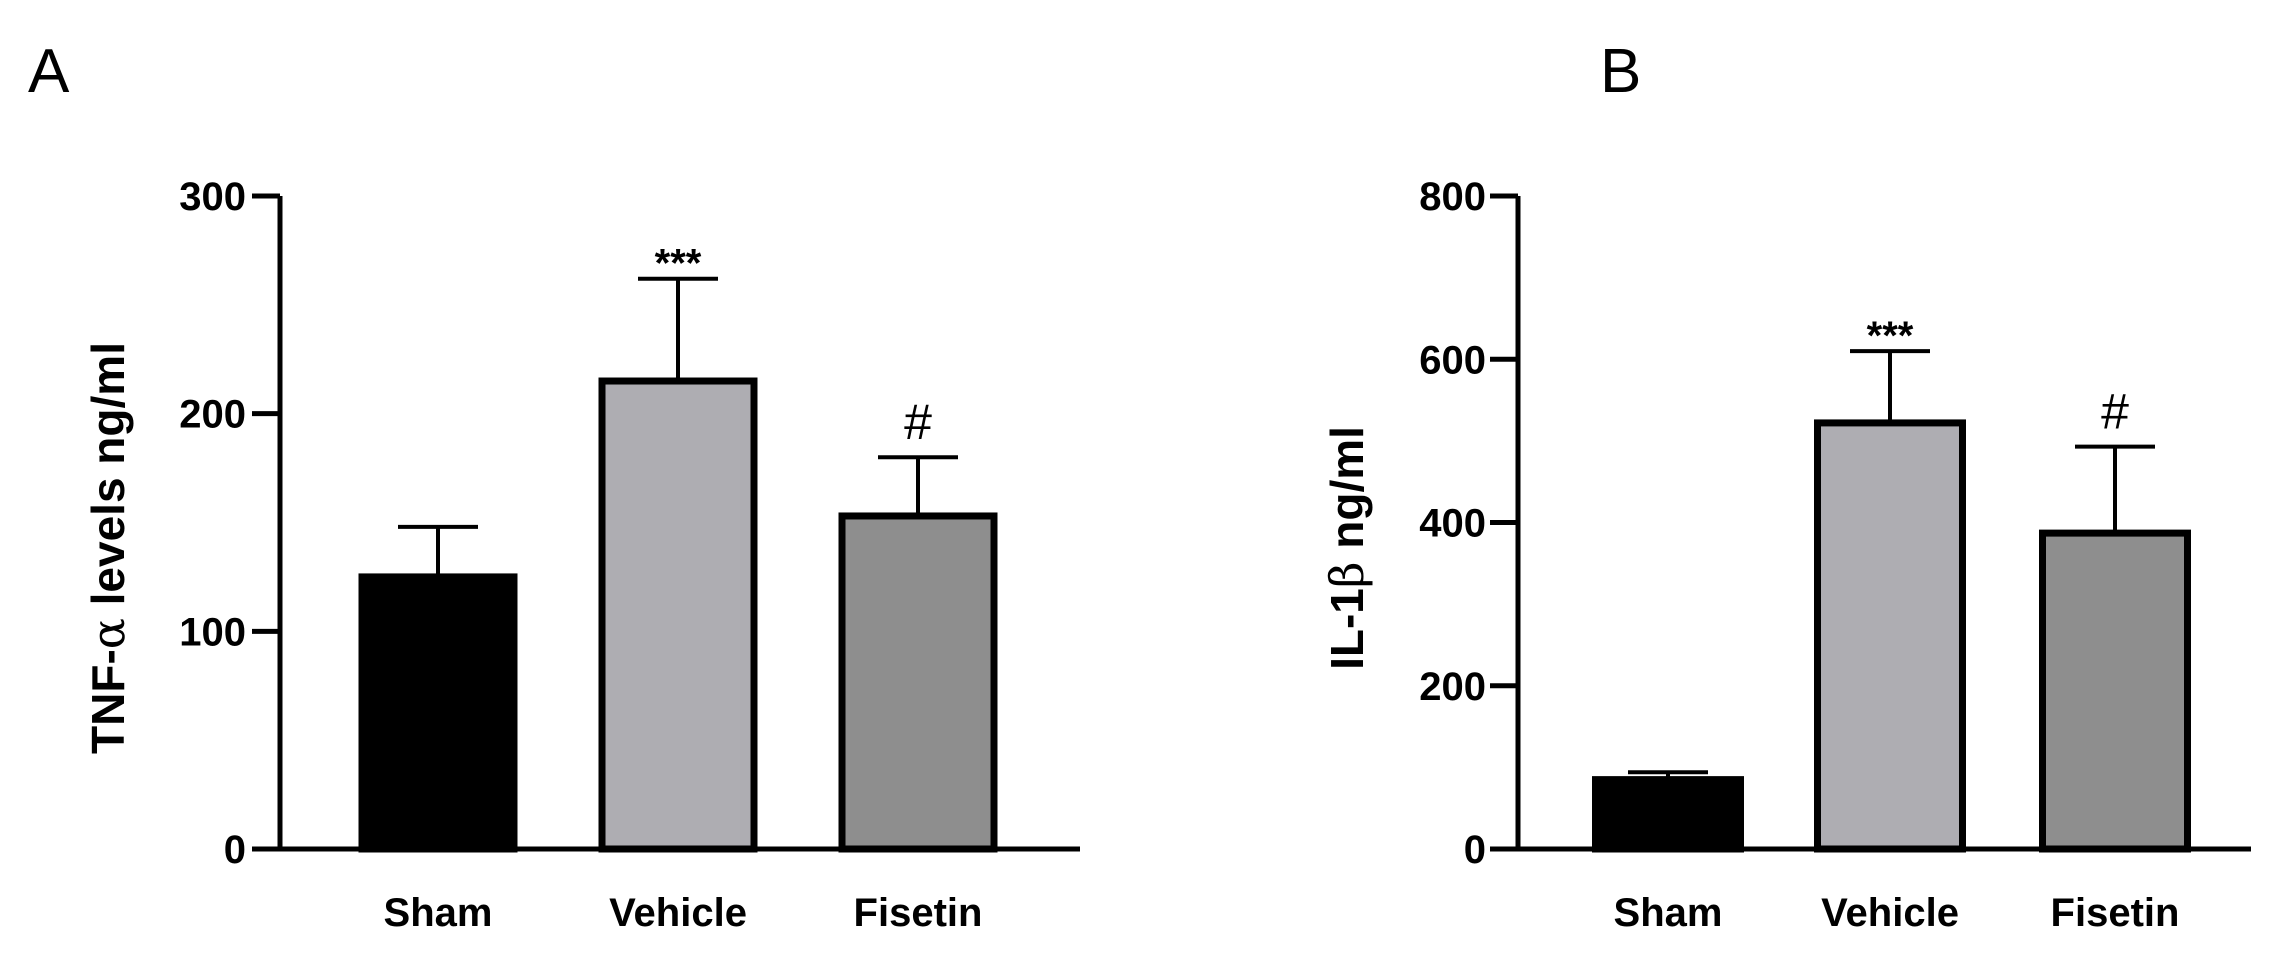  Describe the element at coordinates (438, 913) in the screenshot. I see `category-label-a-0: Sham` at that location.